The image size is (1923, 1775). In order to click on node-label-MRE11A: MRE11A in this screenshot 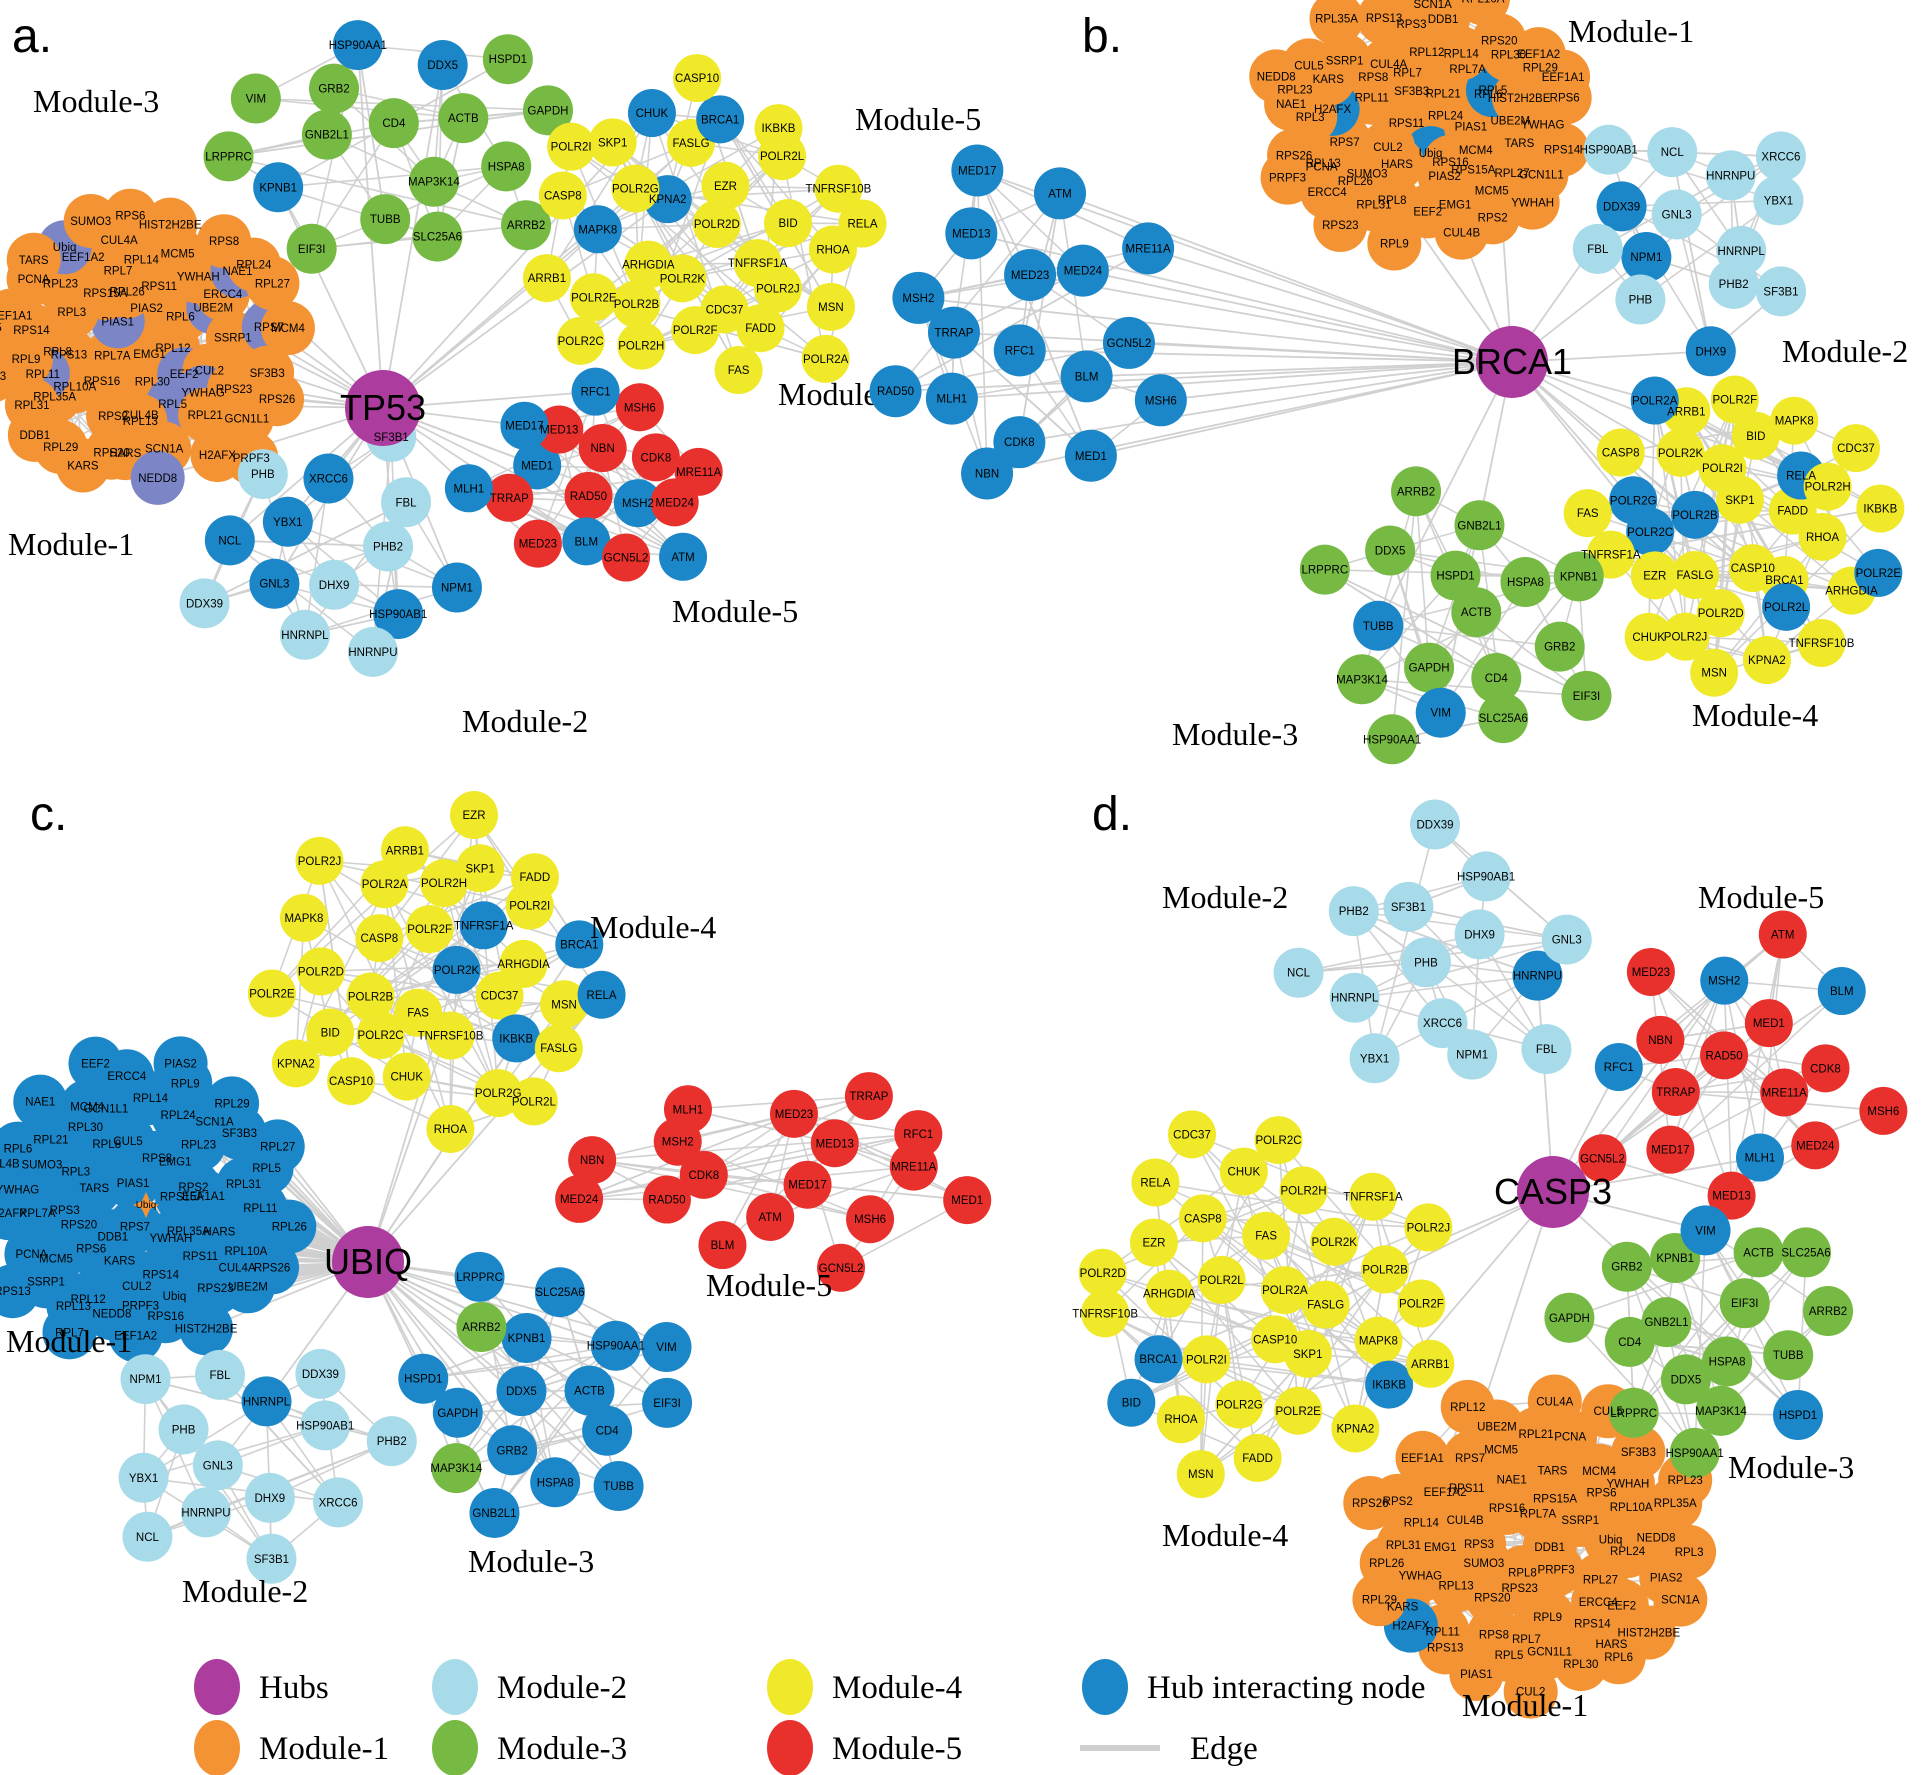, I will do `click(1148, 249)`.